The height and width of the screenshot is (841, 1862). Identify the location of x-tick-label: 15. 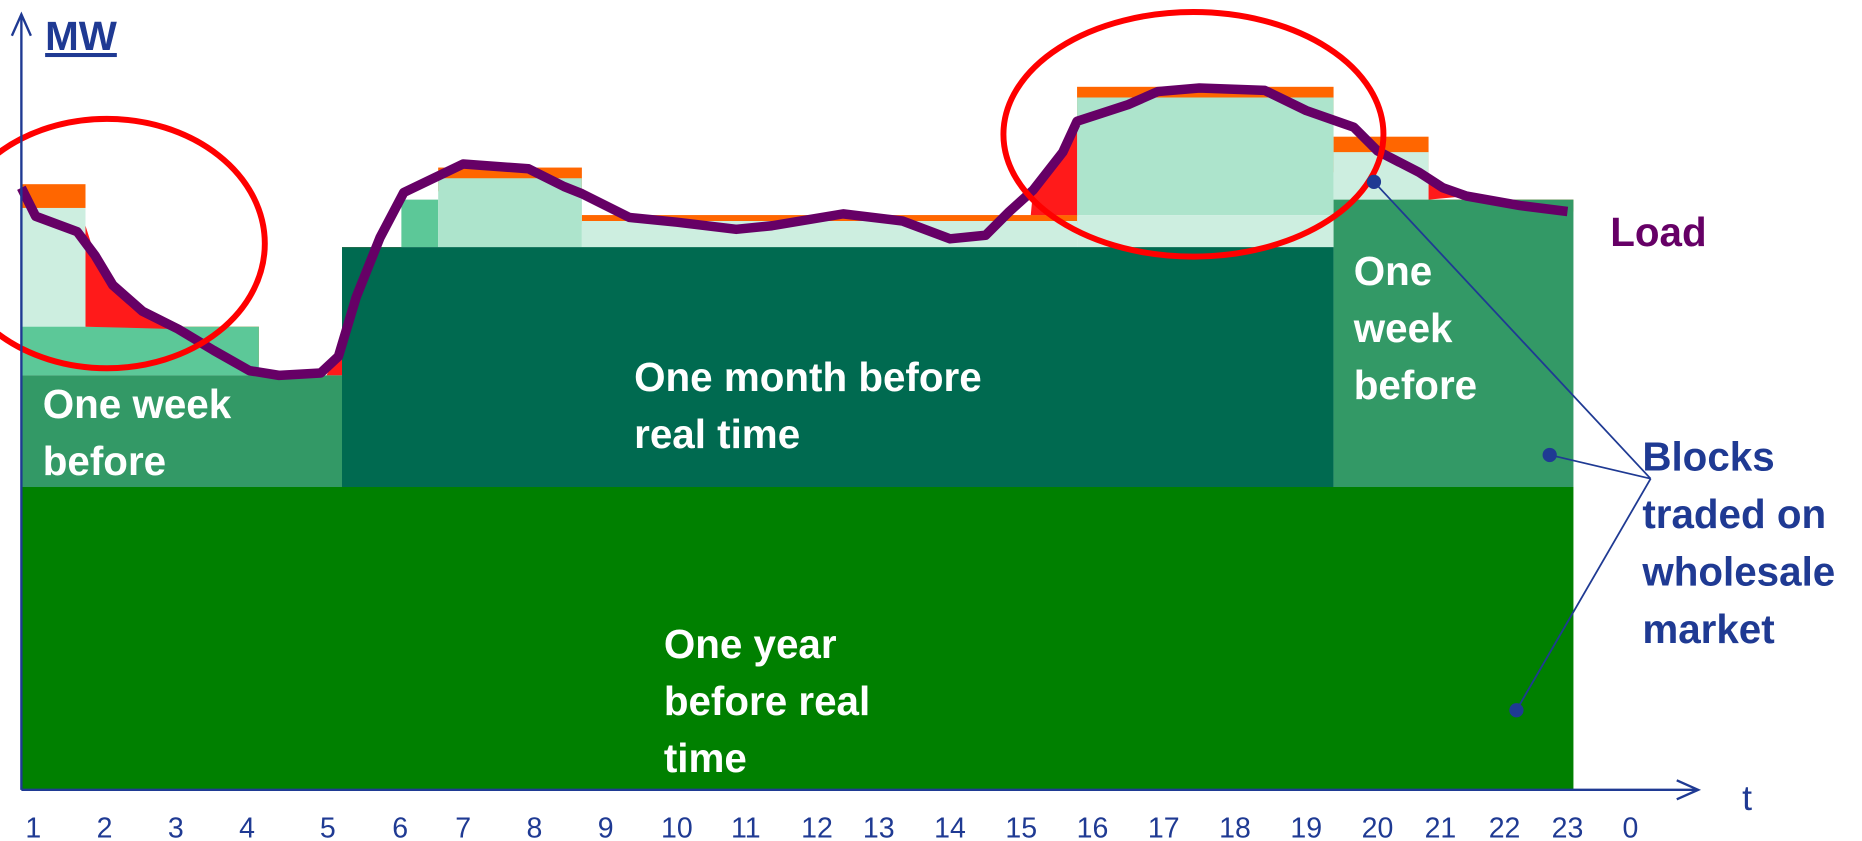
(1021, 826).